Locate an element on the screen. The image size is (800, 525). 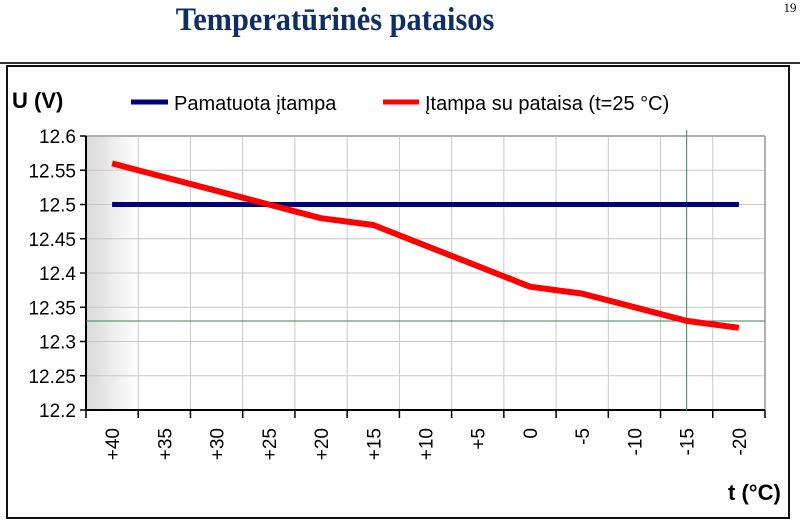
y-tick-label: 12.25 is located at coordinates (52, 377).